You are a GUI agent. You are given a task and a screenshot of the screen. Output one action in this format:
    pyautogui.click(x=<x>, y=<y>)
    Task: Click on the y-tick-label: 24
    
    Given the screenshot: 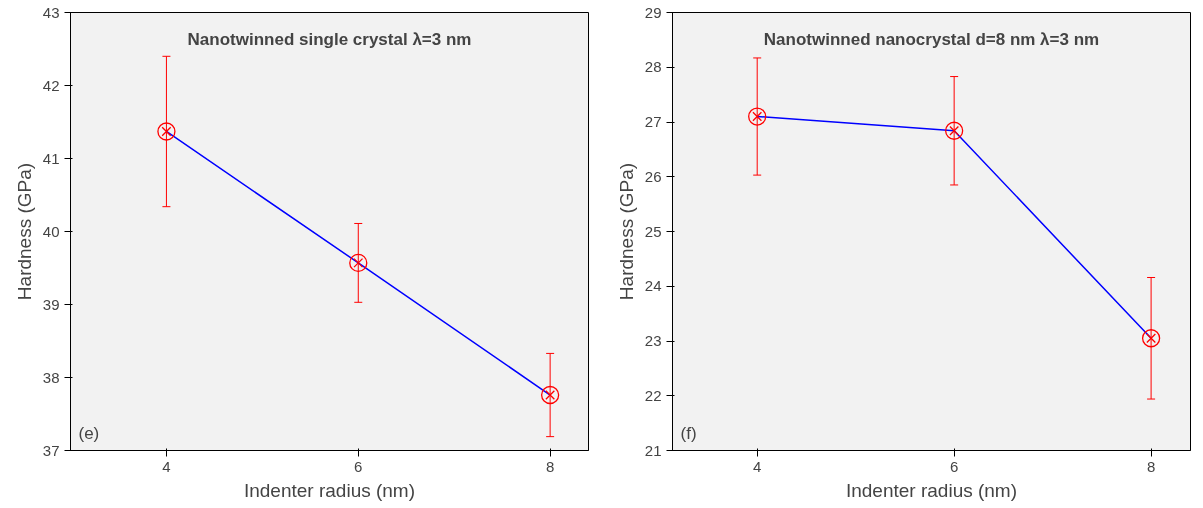 What is the action you would take?
    pyautogui.click(x=653, y=286)
    